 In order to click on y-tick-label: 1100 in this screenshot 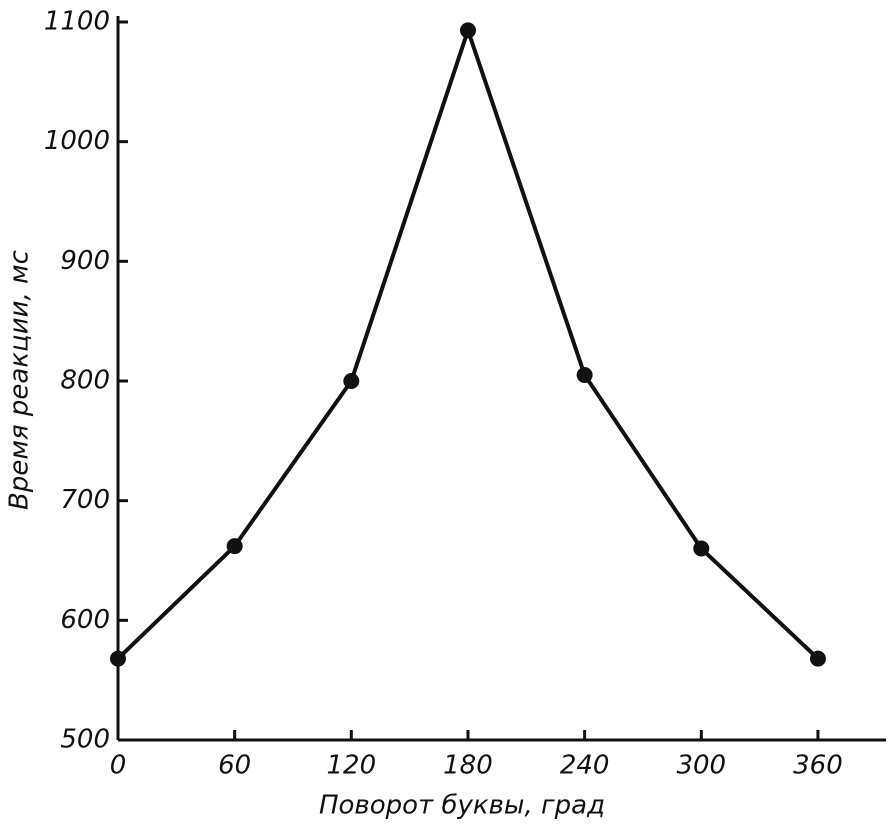, I will do `click(77, 21)`.